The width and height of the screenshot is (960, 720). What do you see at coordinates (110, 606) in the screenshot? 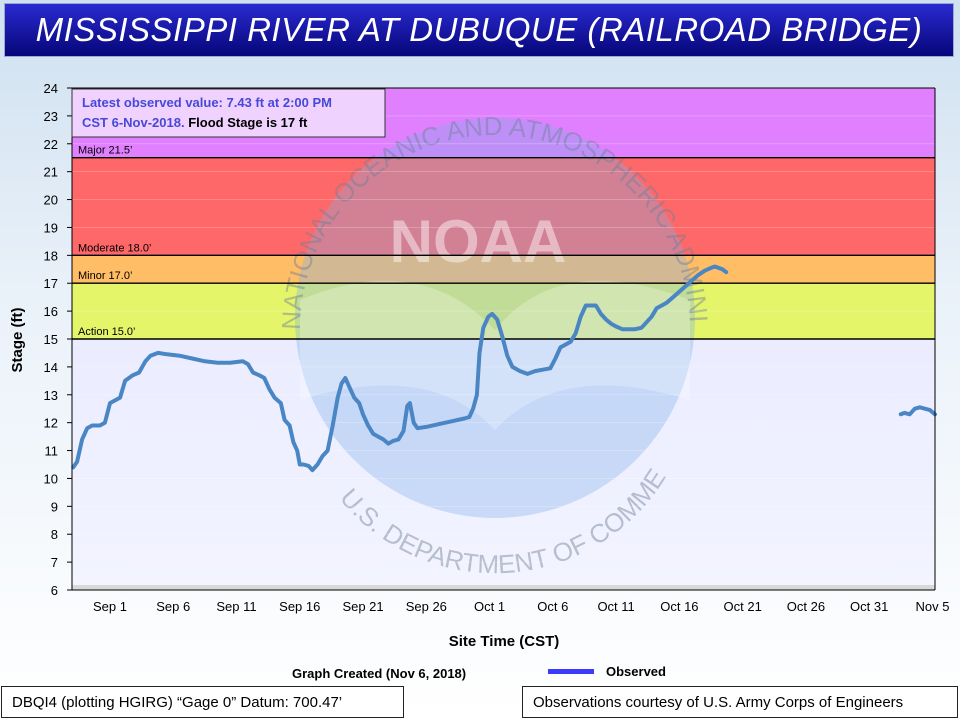
I see `x-tick-label: Sep 1` at bounding box center [110, 606].